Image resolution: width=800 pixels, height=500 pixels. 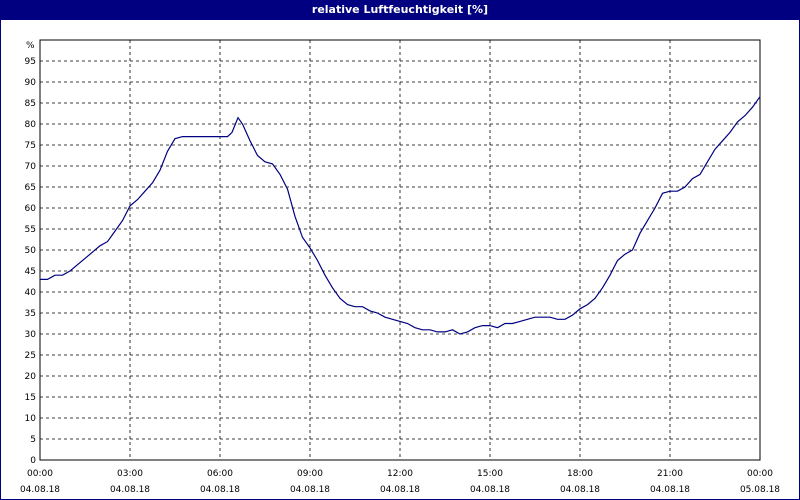 What do you see at coordinates (30, 314) in the screenshot?
I see `y-tick-label: 35` at bounding box center [30, 314].